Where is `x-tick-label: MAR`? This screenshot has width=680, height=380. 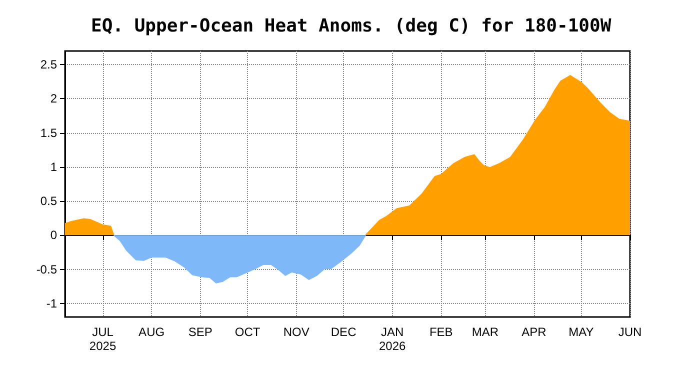
x-tick-label: MAR is located at coordinates (485, 332).